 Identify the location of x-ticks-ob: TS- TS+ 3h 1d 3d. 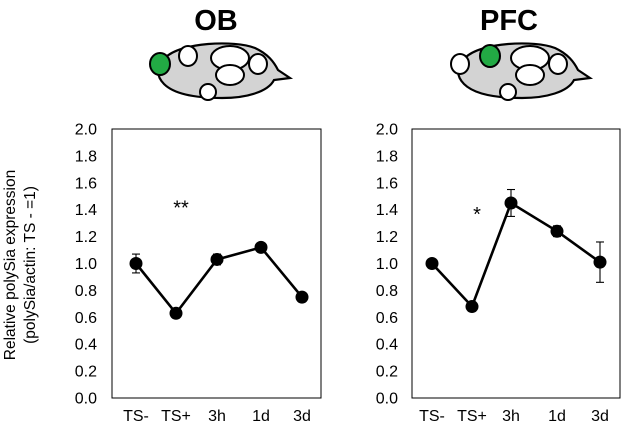
(217, 416).